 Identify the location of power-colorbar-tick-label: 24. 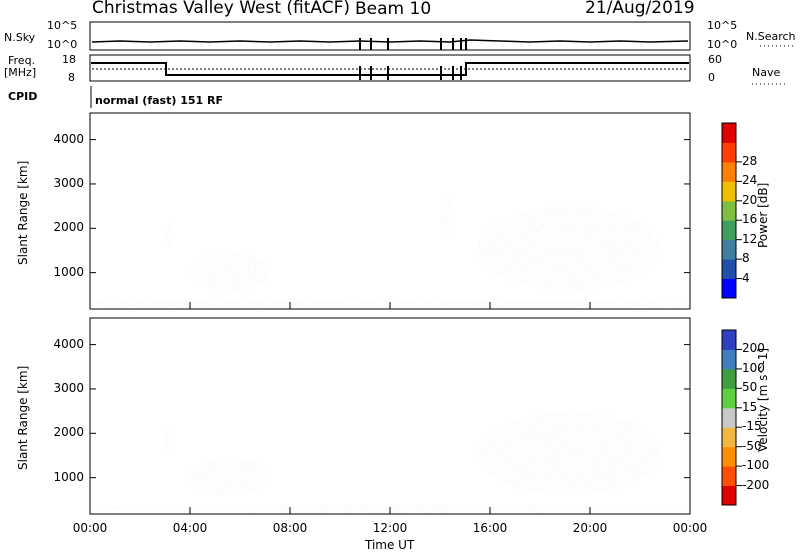
(750, 180).